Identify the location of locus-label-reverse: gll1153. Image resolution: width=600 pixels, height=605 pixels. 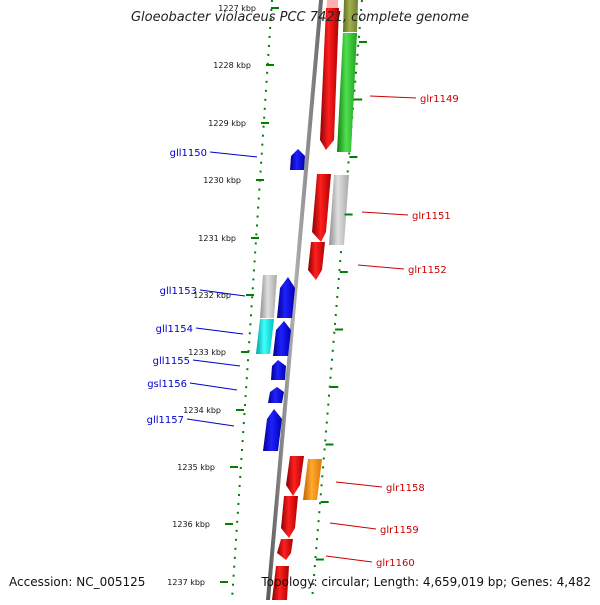
(178, 291).